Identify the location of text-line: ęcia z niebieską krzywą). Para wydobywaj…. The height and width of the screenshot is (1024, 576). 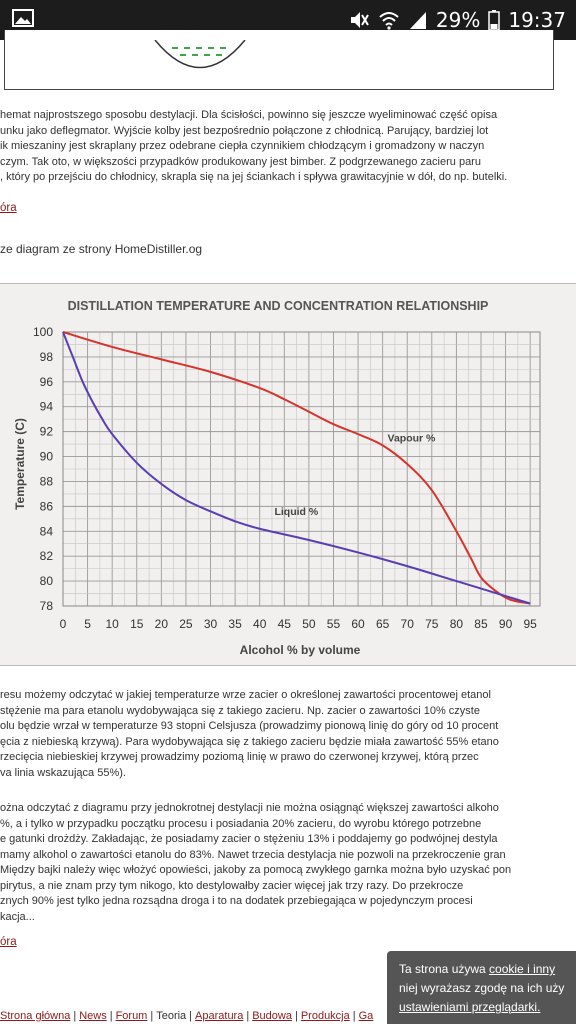
(249, 741).